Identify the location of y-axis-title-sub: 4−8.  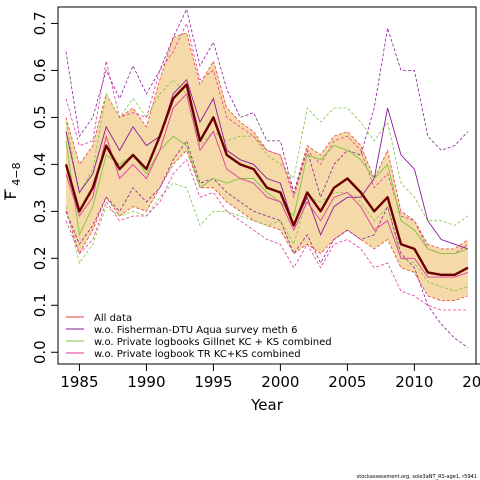
(16, 173).